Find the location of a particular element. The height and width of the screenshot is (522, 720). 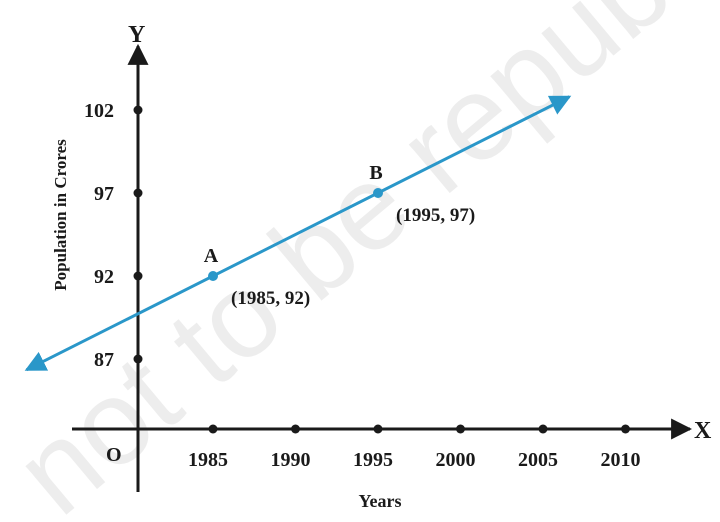

origin-label: O is located at coordinates (114, 455).